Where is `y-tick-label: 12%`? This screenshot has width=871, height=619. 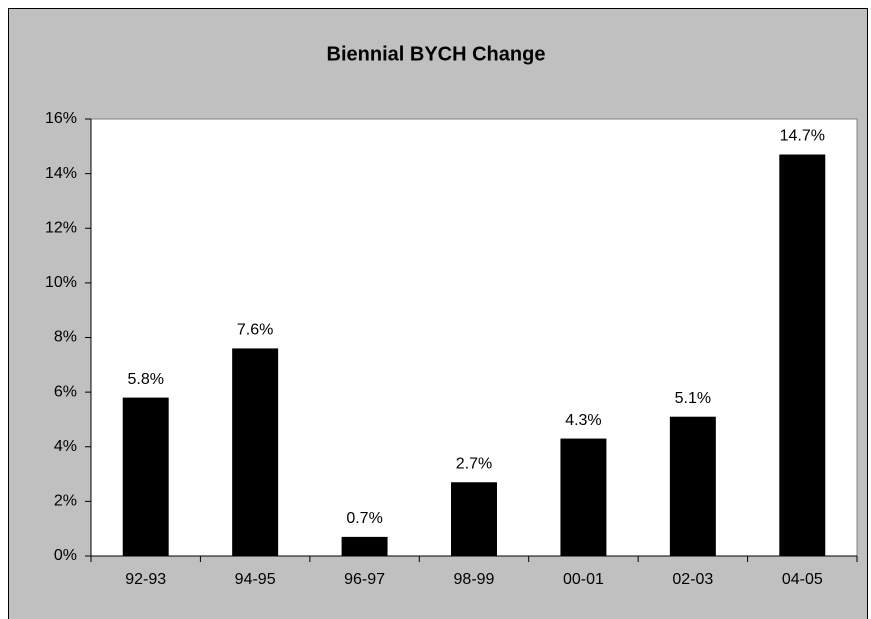 y-tick-label: 12% is located at coordinates (61, 227).